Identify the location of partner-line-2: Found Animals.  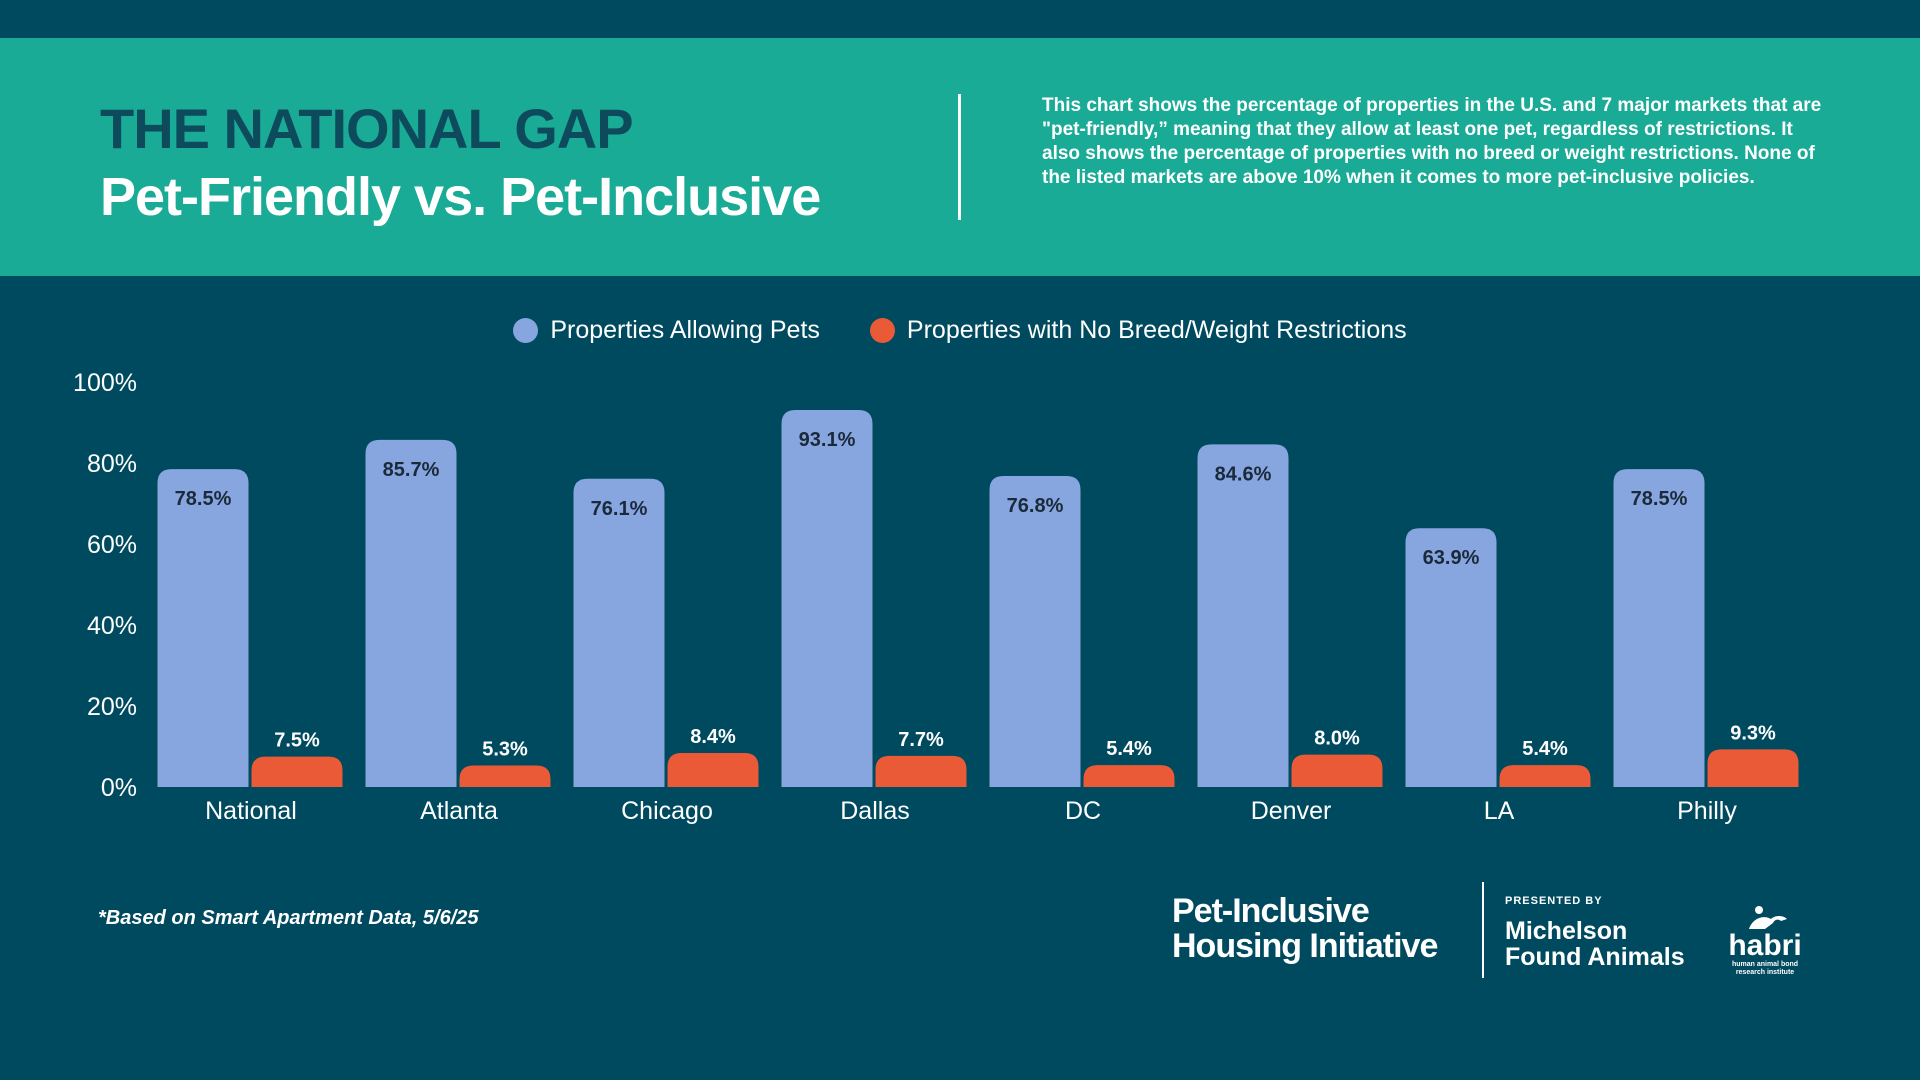
(1595, 957).